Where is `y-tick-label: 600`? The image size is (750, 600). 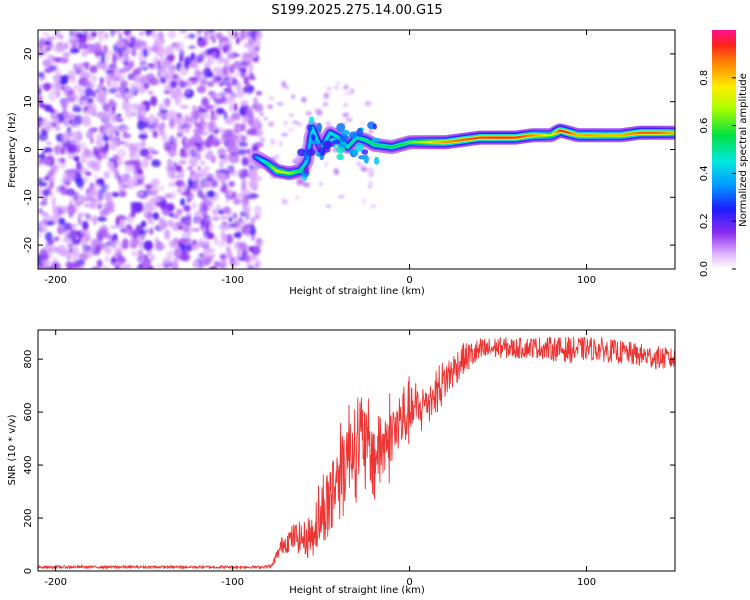 y-tick-label: 600 is located at coordinates (28, 412).